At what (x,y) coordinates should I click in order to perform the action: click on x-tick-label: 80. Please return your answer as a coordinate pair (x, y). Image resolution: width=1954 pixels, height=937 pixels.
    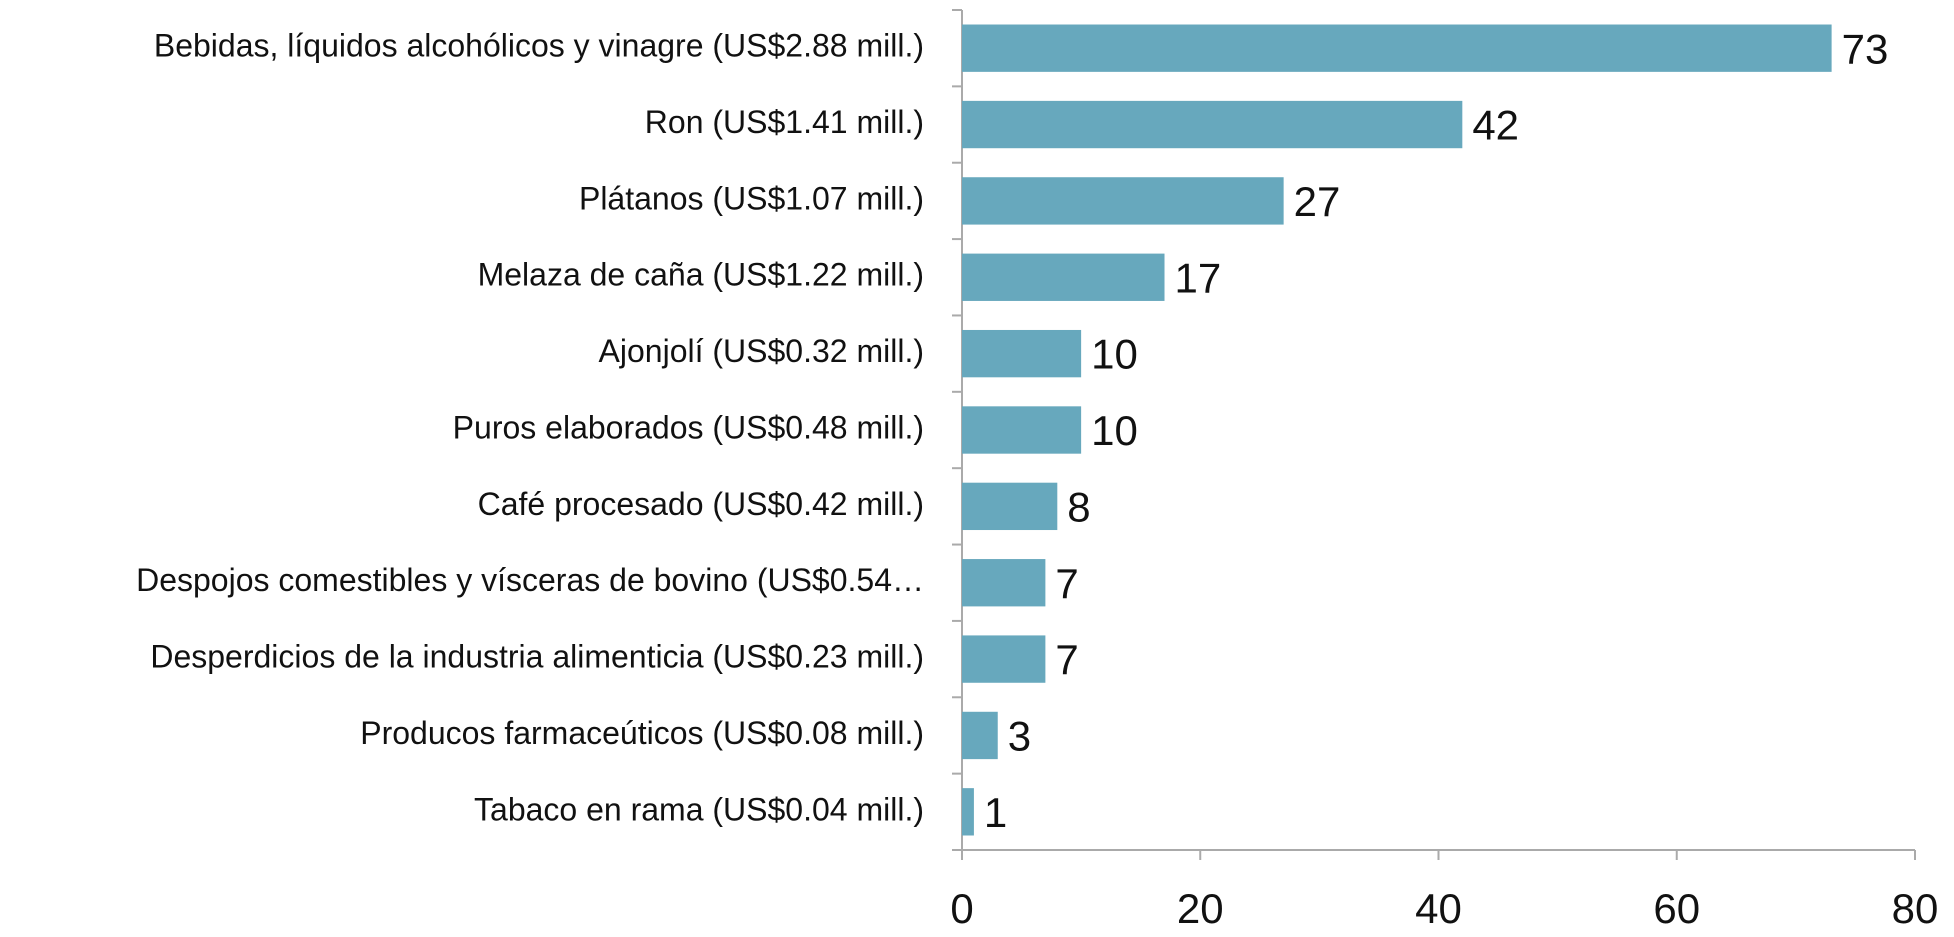
    Looking at the image, I should click on (1915, 908).